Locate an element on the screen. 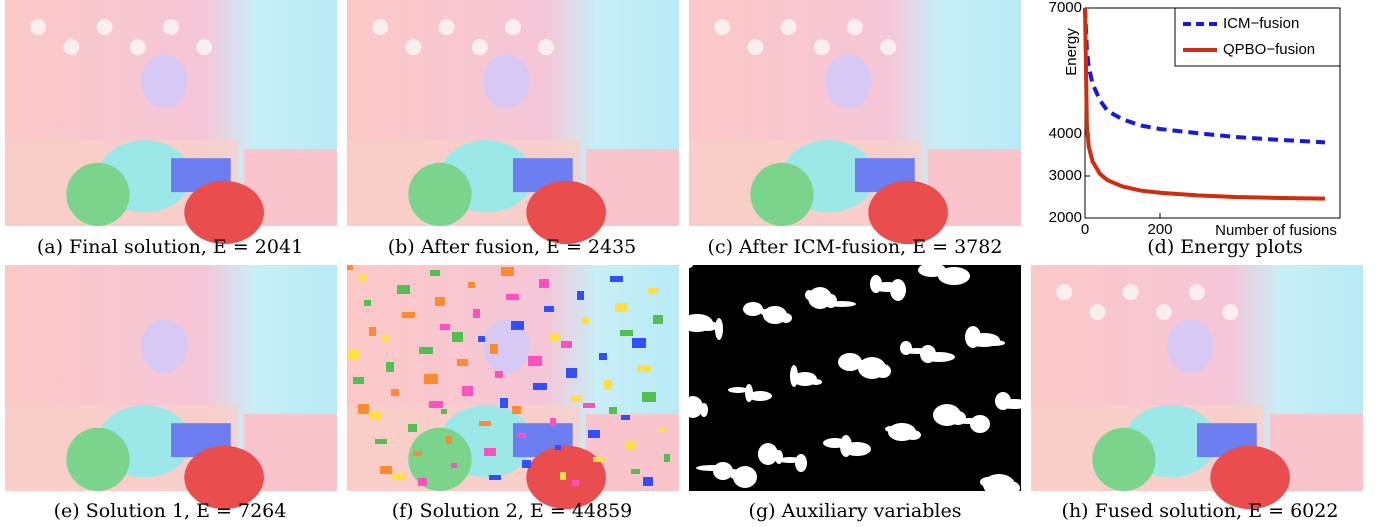 This screenshot has width=1379, height=527. caption: (g) Auxiliary variables is located at coordinates (855, 511).